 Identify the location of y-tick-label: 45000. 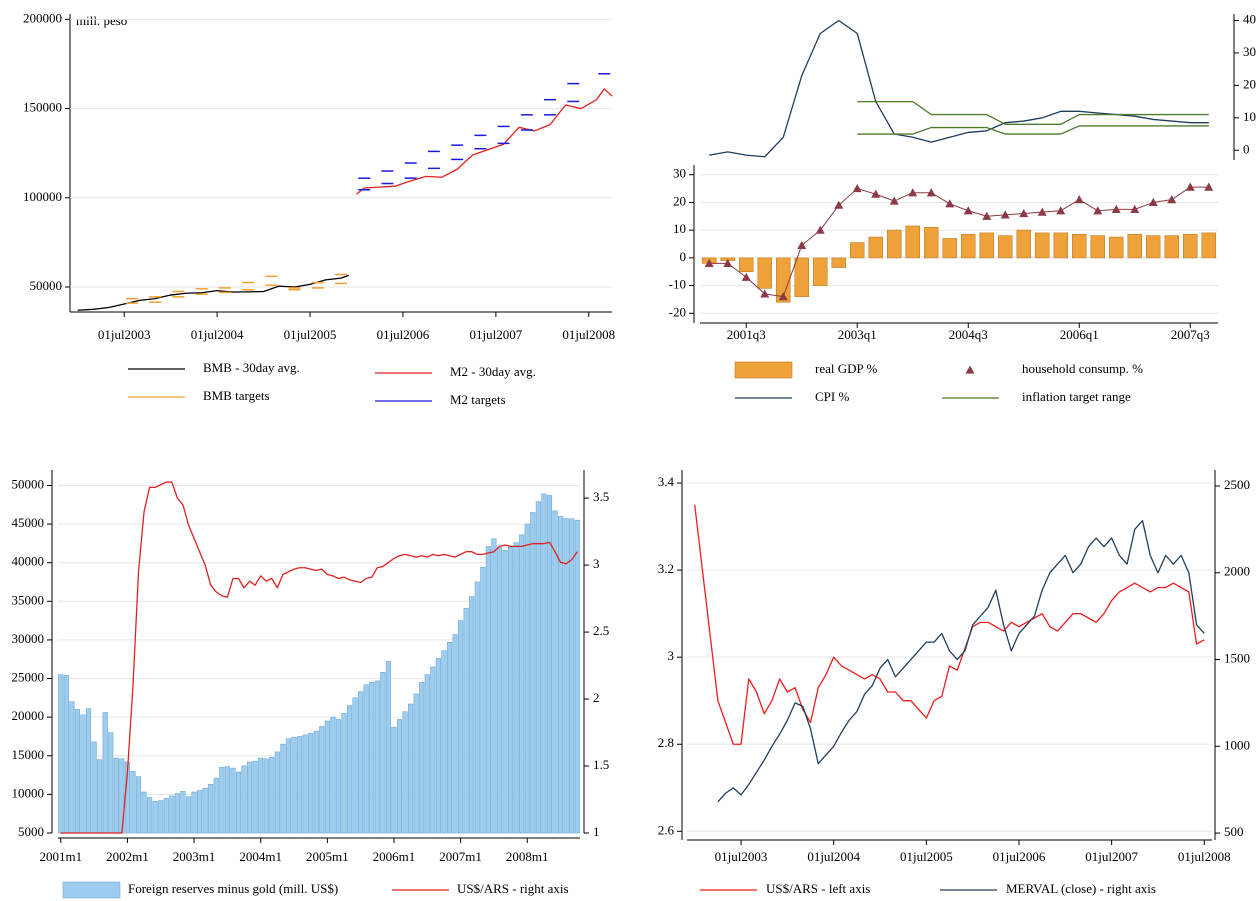
(28, 522).